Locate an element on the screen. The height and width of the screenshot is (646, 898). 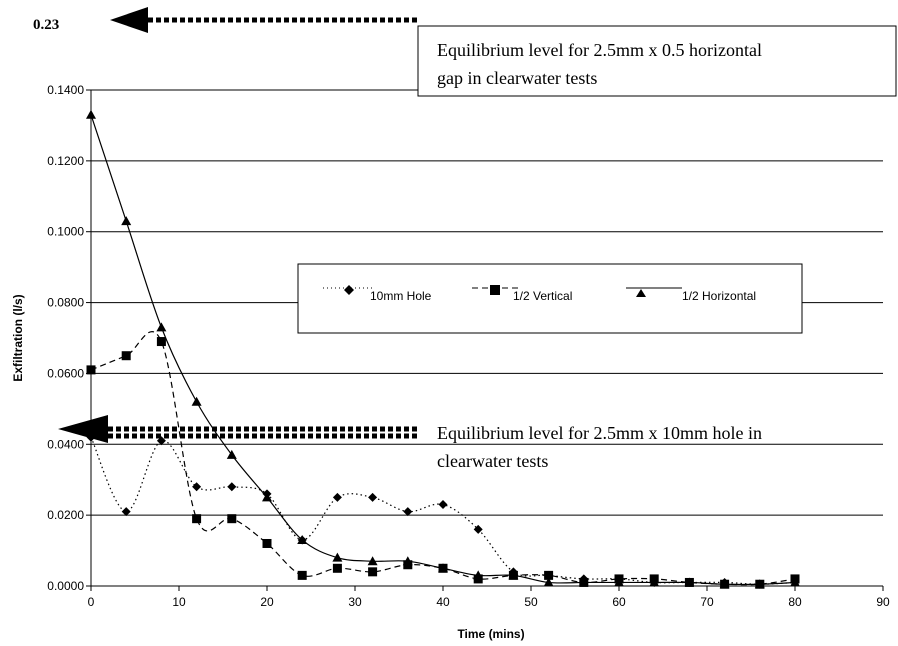
top-annotation-line2: gap in clearwater tests is located at coordinates (517, 78).